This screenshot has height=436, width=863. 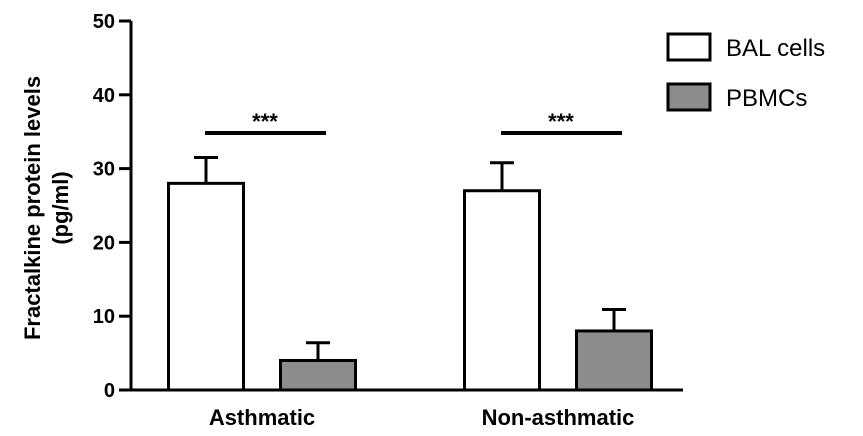 What do you see at coordinates (104, 170) in the screenshot?
I see `y-tick-label: 30` at bounding box center [104, 170].